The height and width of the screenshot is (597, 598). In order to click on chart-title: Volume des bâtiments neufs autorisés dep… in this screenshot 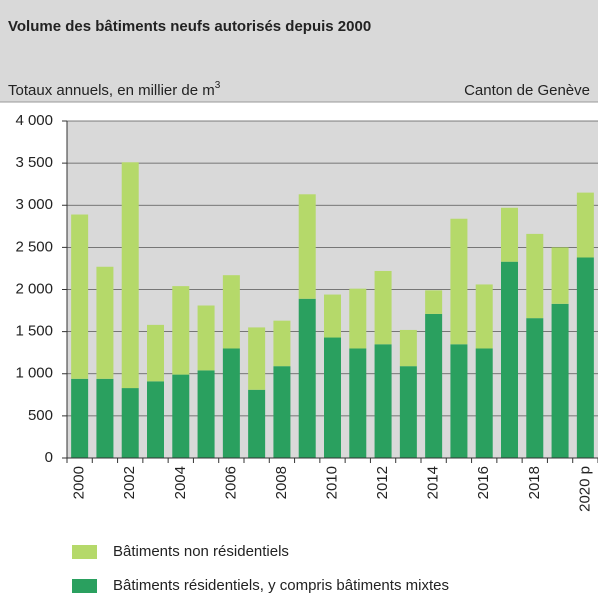, I will do `click(189, 26)`.